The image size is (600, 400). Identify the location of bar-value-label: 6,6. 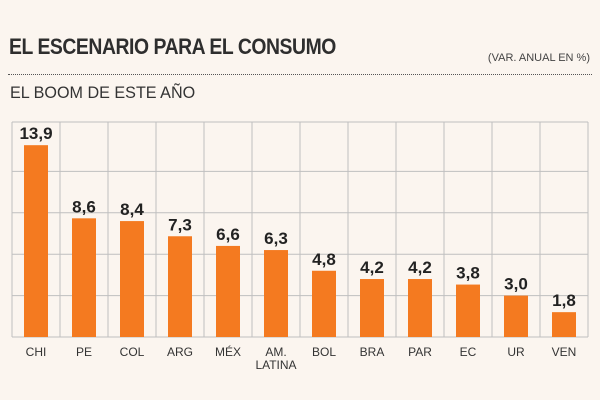
(228, 234).